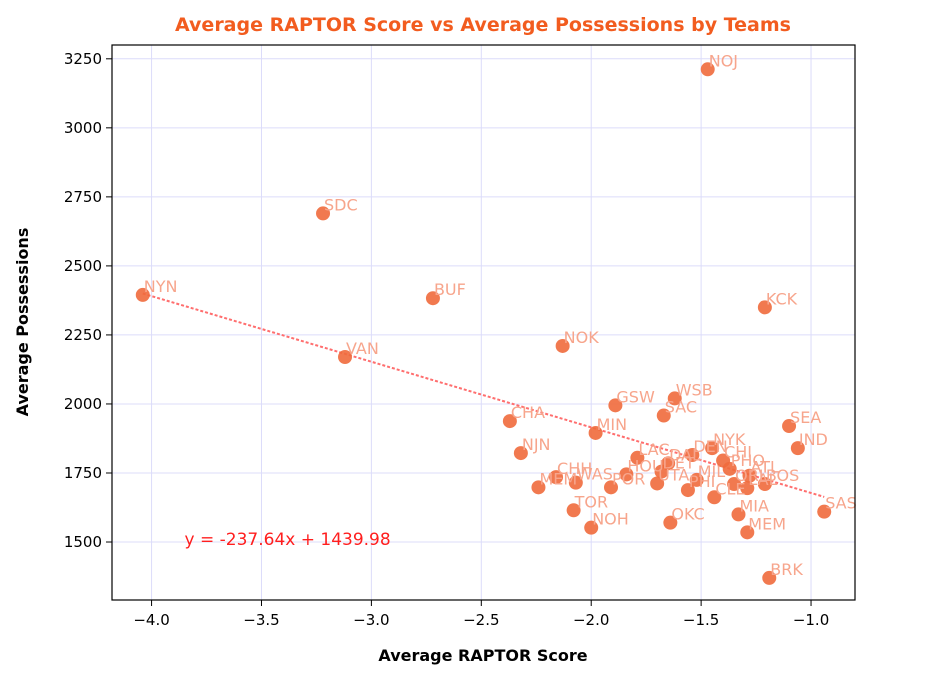 This screenshot has width=952, height=681. I want to click on data-point-label: ATL, so click(764, 467).